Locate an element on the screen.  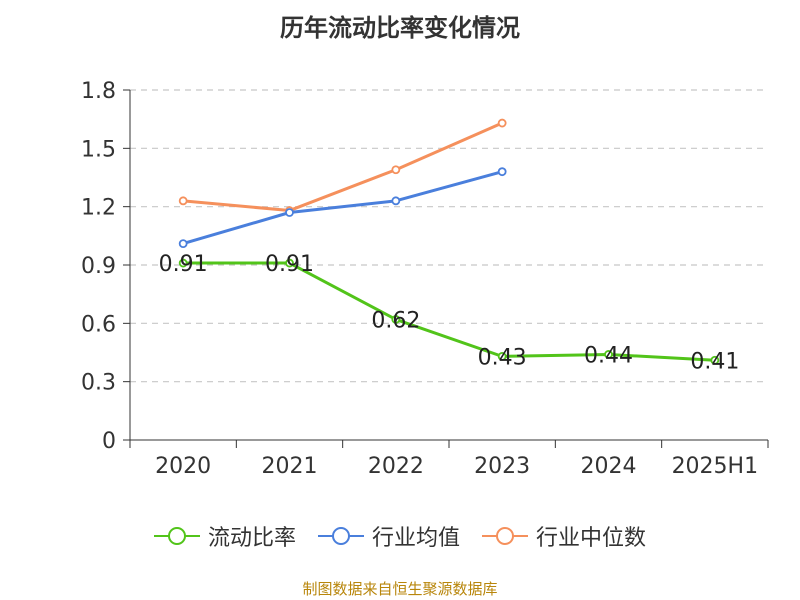
y-tick-label: 1.5 is located at coordinates (98, 149).